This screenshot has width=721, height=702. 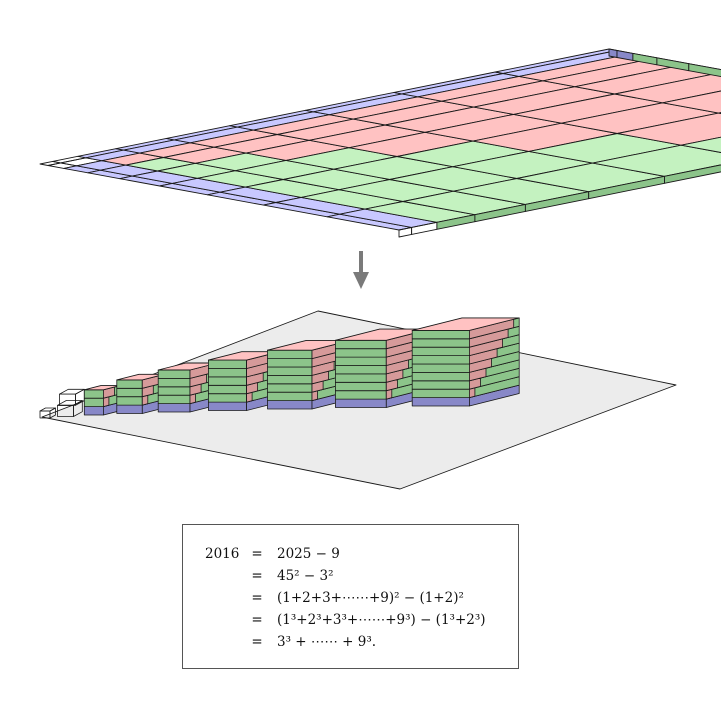 What do you see at coordinates (327, 642) in the screenshot?
I see `formula-expression: 3³ + ⋯⋯ + 9³.` at bounding box center [327, 642].